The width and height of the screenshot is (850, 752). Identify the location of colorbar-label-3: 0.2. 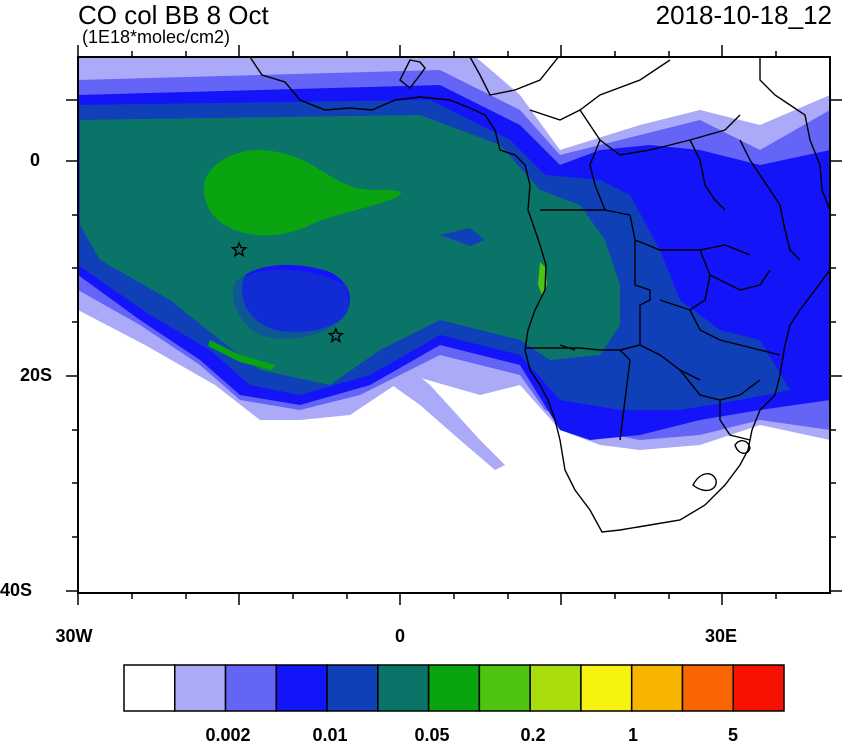
(533, 735).